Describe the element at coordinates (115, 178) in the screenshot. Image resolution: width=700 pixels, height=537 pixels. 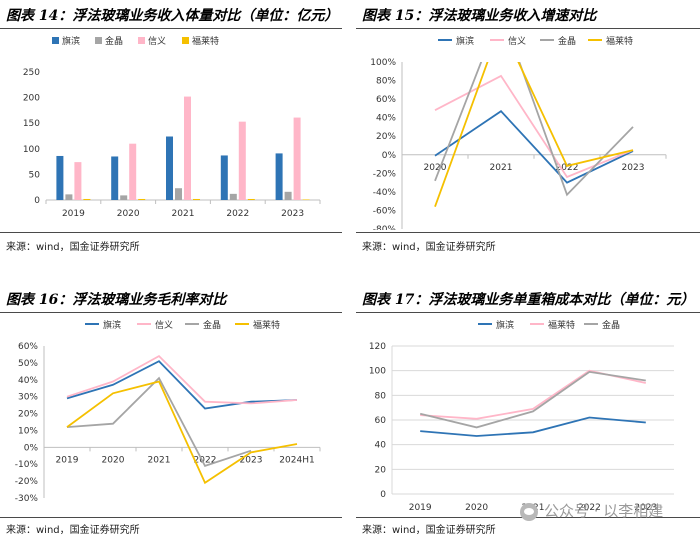
I see `bar-旗滨-2020` at that location.